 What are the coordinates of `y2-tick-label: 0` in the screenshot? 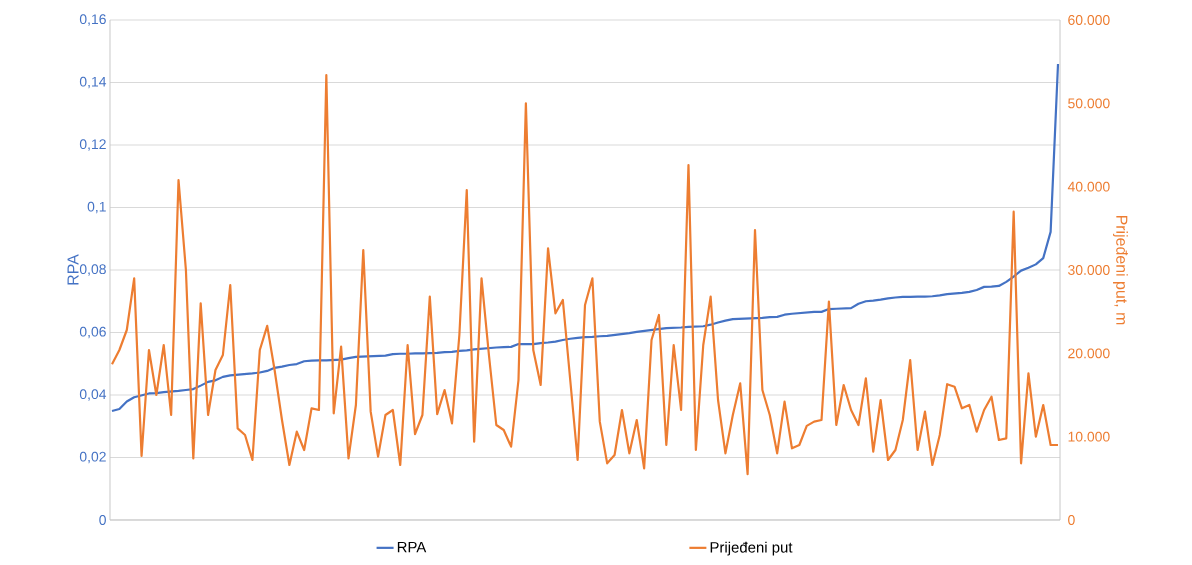 It's located at (1071, 520).